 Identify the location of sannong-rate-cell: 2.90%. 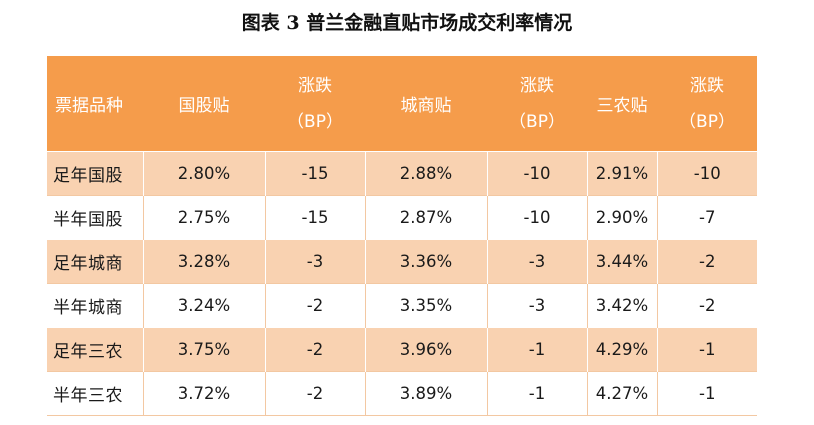
(621, 217).